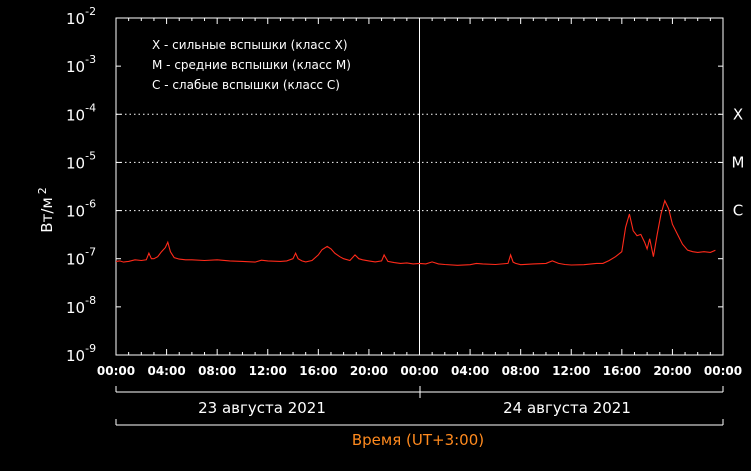 This screenshot has height=471, width=751. I want to click on flare-class-label: M, so click(738, 162).